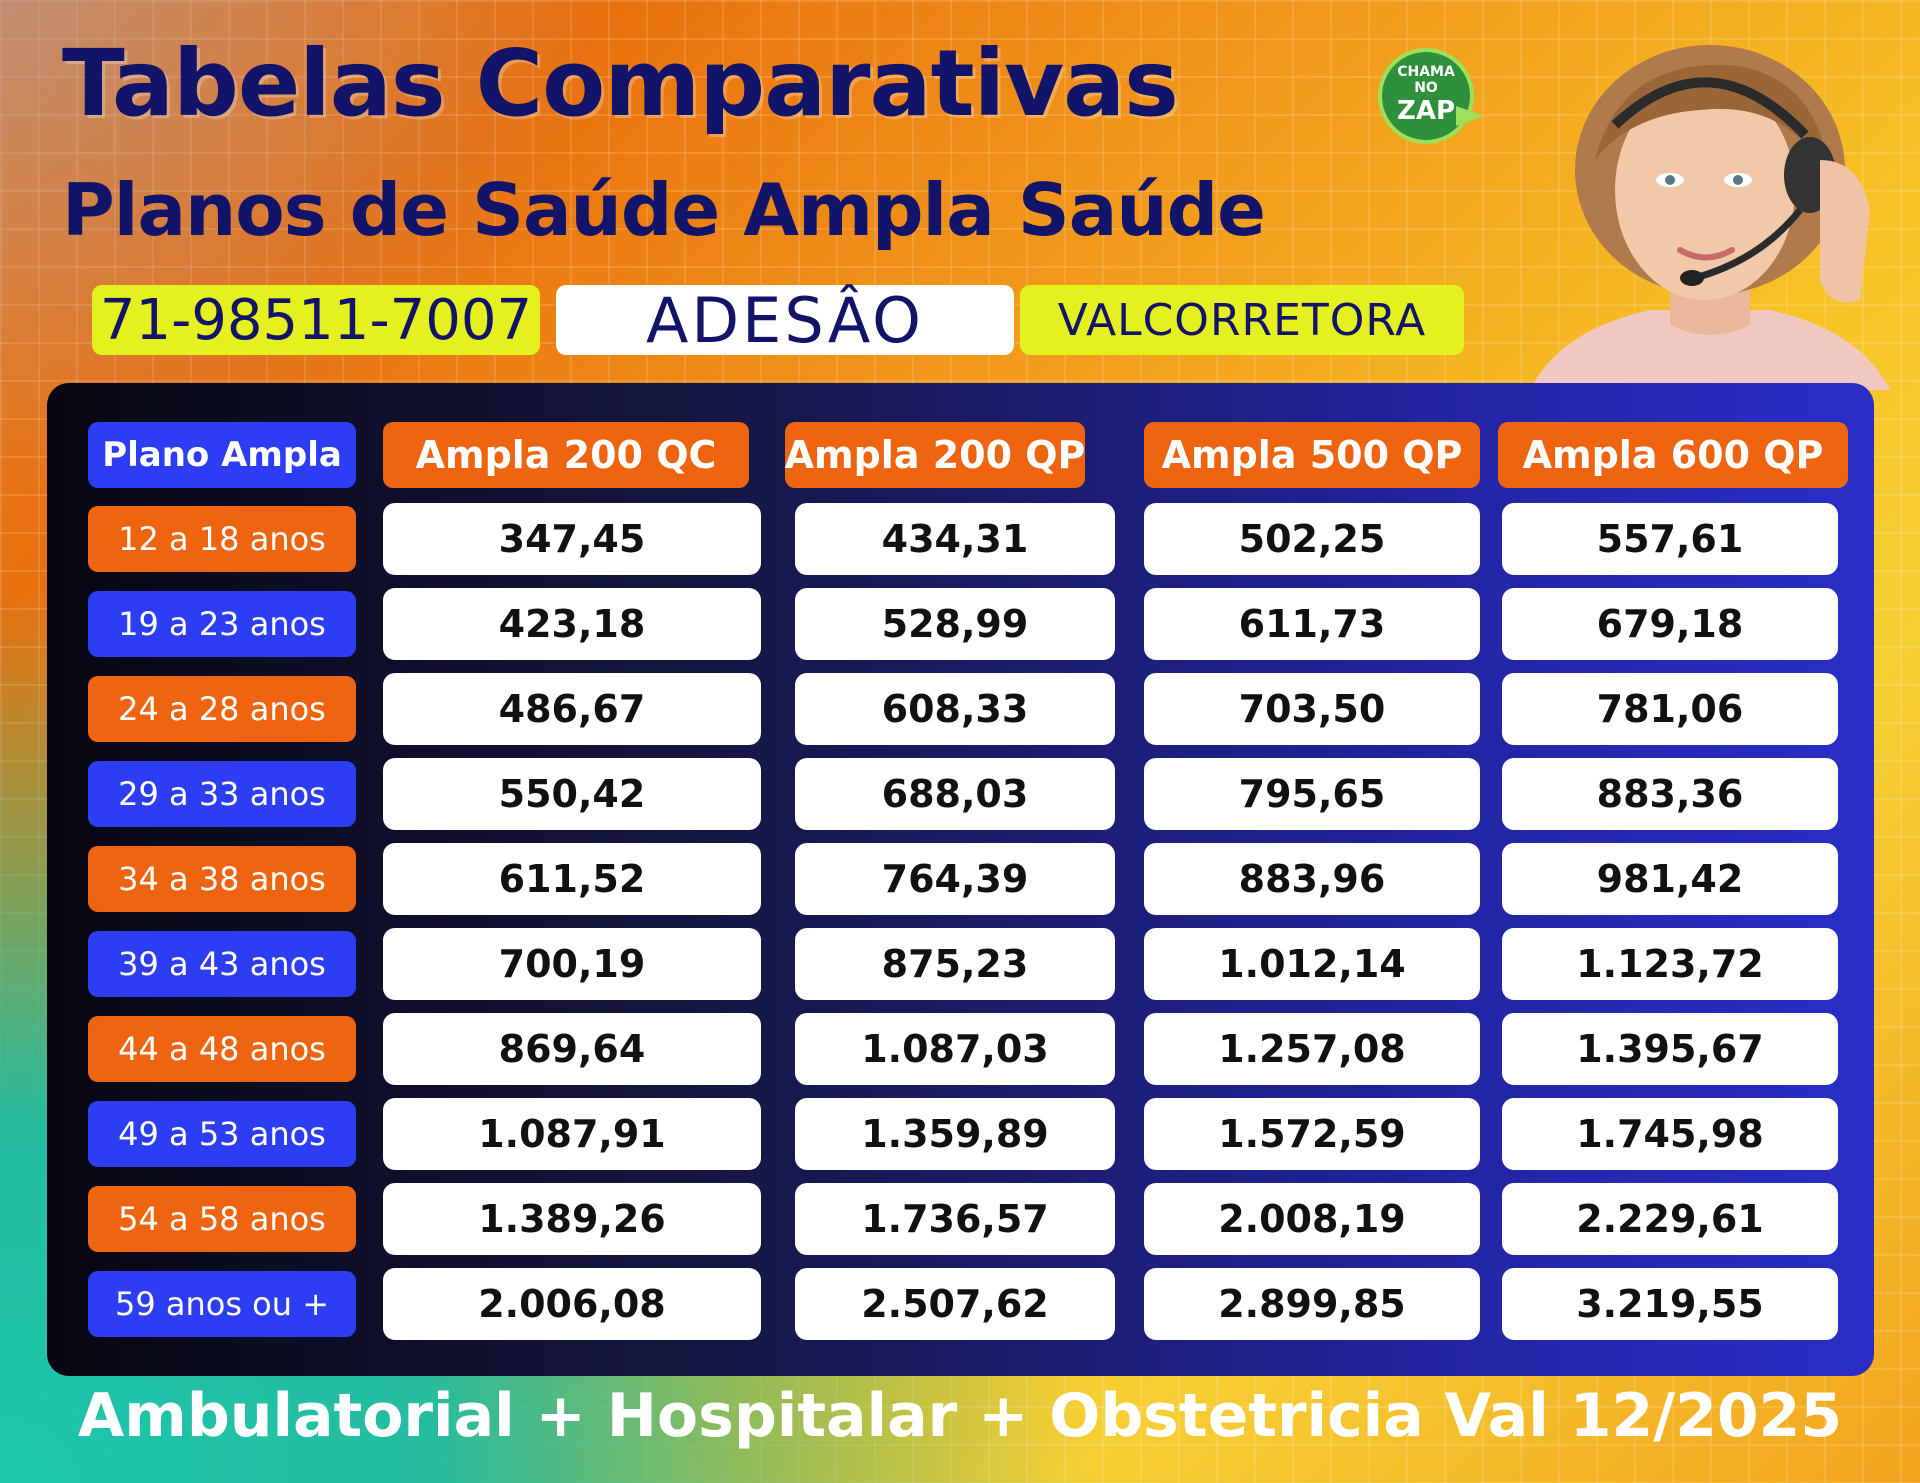 The height and width of the screenshot is (1483, 1920). I want to click on price-cell: 502,25, so click(1312, 539).